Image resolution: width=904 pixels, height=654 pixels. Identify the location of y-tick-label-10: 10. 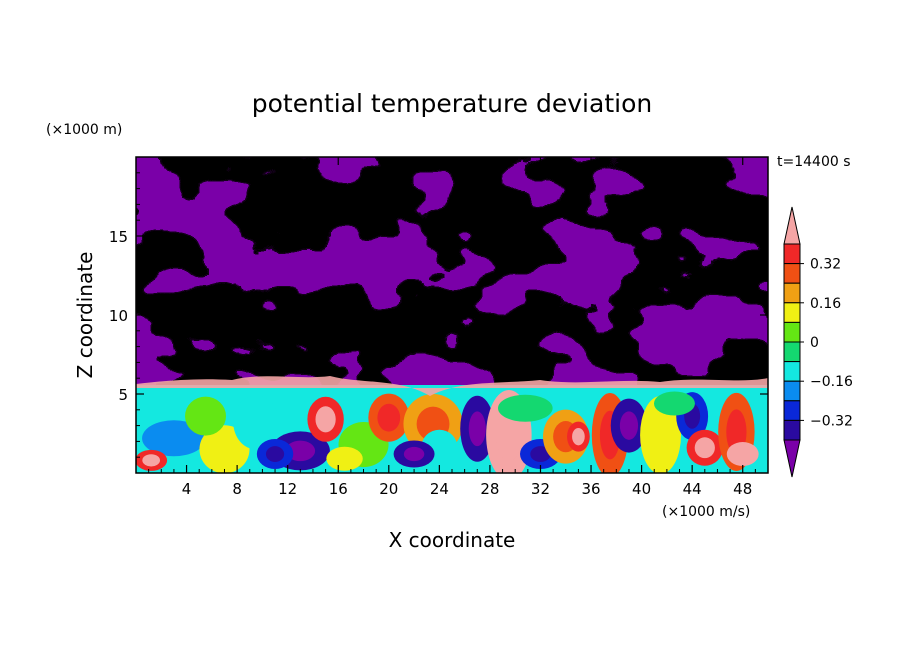
(118, 316).